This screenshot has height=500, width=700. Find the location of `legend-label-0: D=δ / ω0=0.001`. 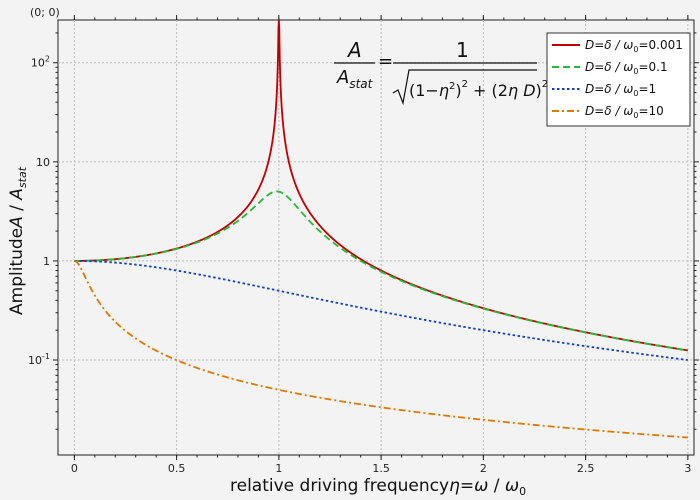

legend-label-0: D=δ / ω0=0.001 is located at coordinates (634, 46).